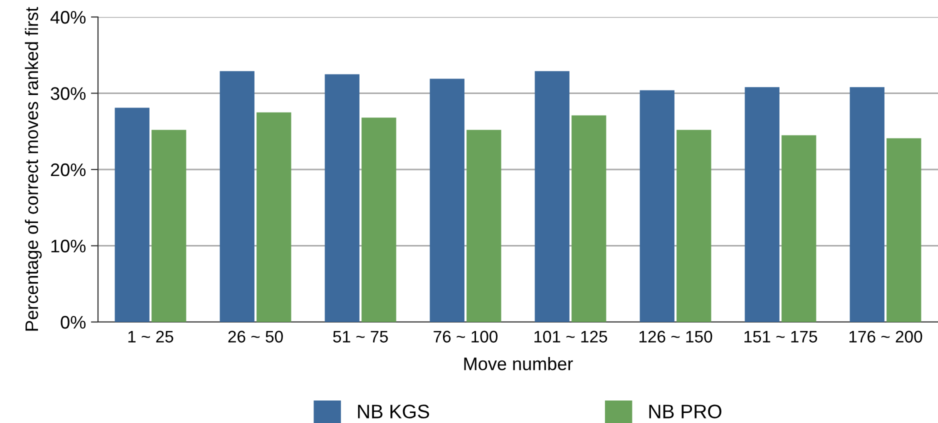 Image resolution: width=938 pixels, height=423 pixels. I want to click on legend-label: NB KGS, so click(394, 411).